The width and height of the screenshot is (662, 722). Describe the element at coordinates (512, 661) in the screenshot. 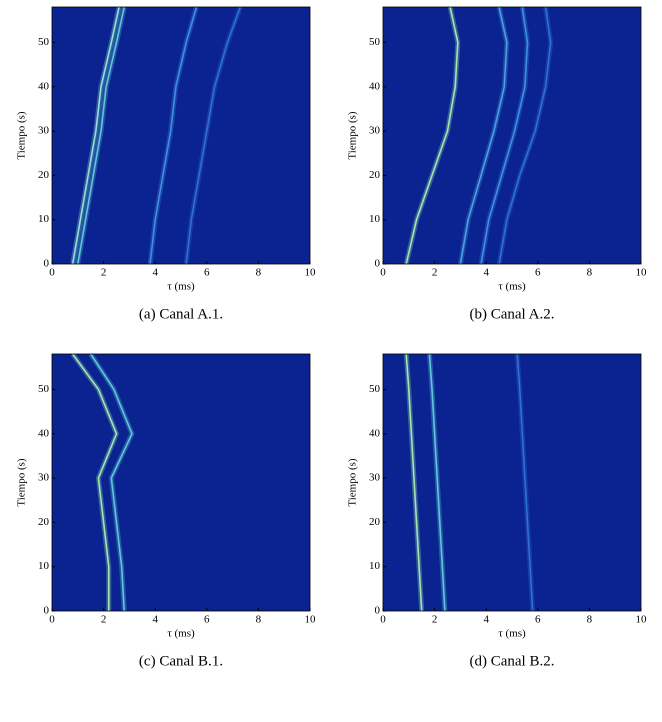

I see `caption: (d) Canal B.2.` at that location.